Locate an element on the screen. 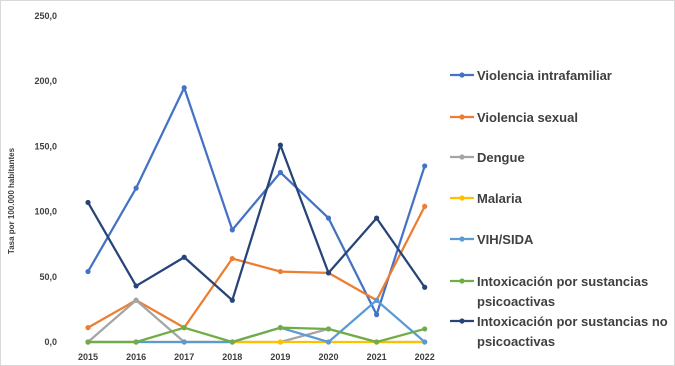 This screenshot has height=366, width=675. y-tick-label: 50,0 is located at coordinates (48, 277).